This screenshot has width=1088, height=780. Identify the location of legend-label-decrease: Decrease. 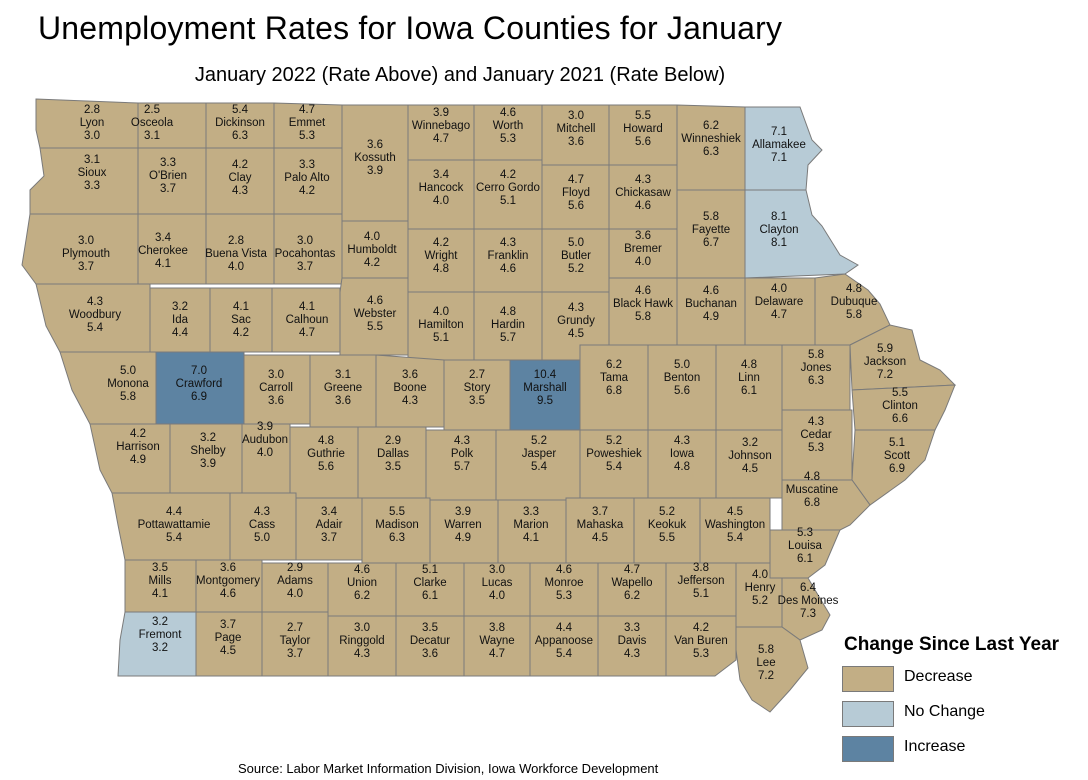
(938, 676).